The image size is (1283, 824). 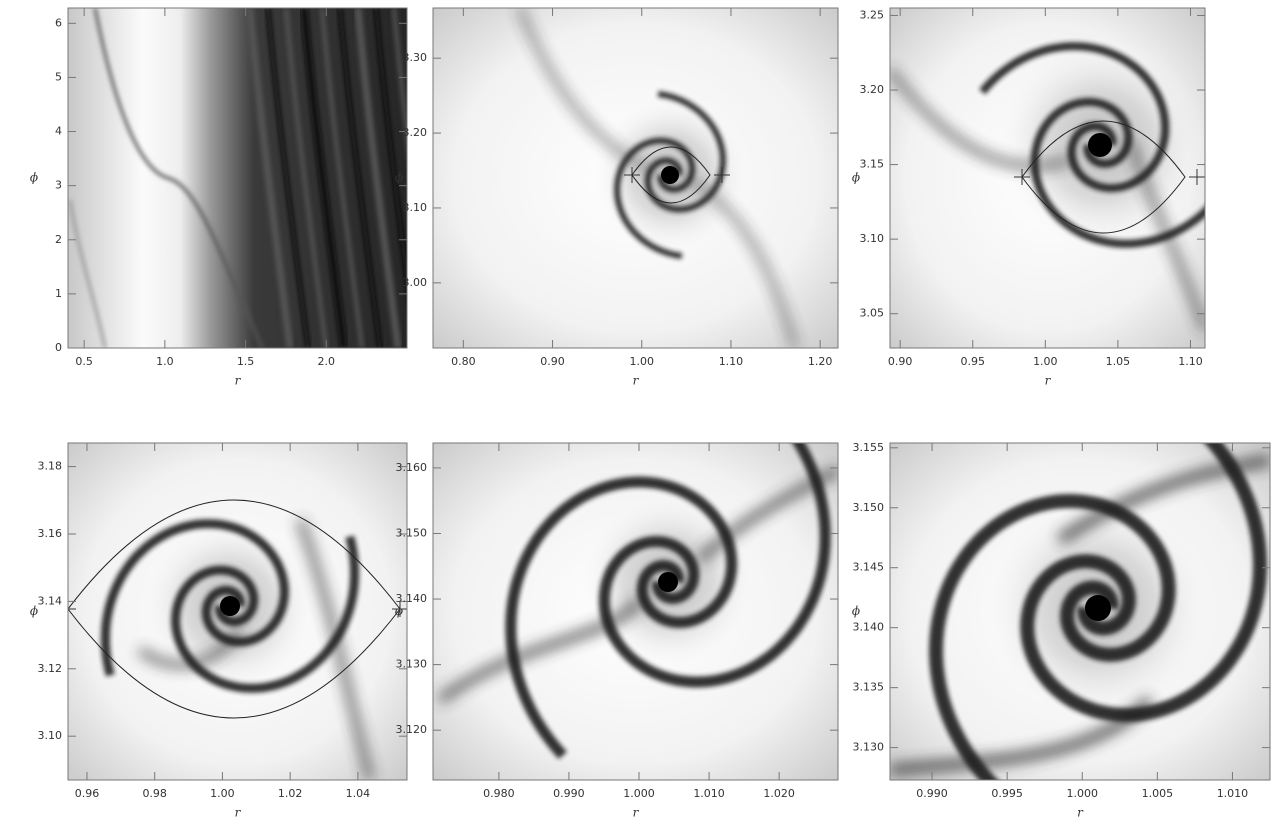 I want to click on x-tick-label: 0.90, so click(x=552, y=361).